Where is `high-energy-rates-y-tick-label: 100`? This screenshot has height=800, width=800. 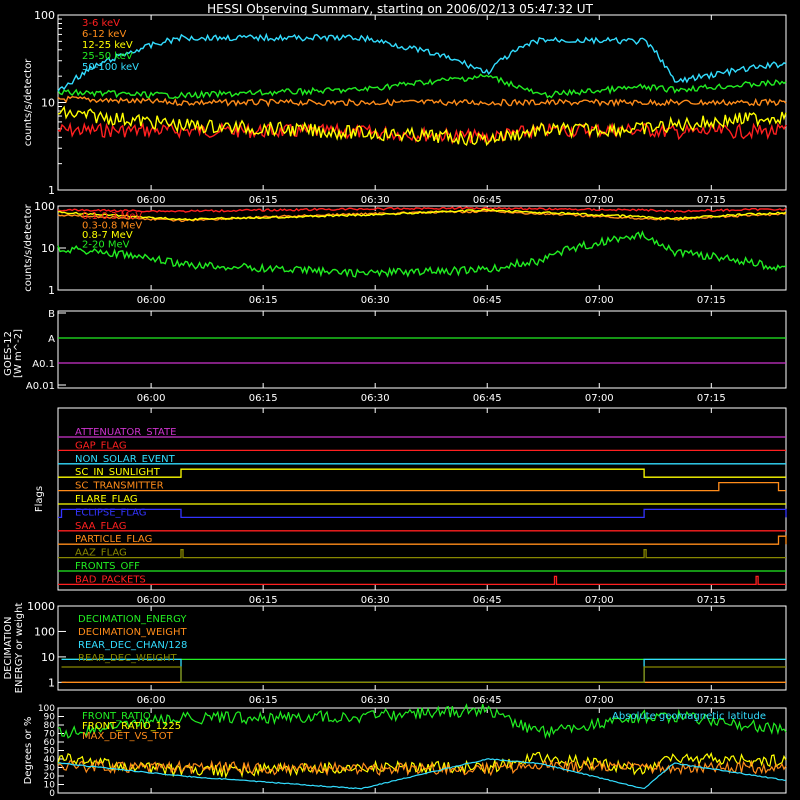 high-energy-rates-y-tick-label: 100 is located at coordinates (44, 206).